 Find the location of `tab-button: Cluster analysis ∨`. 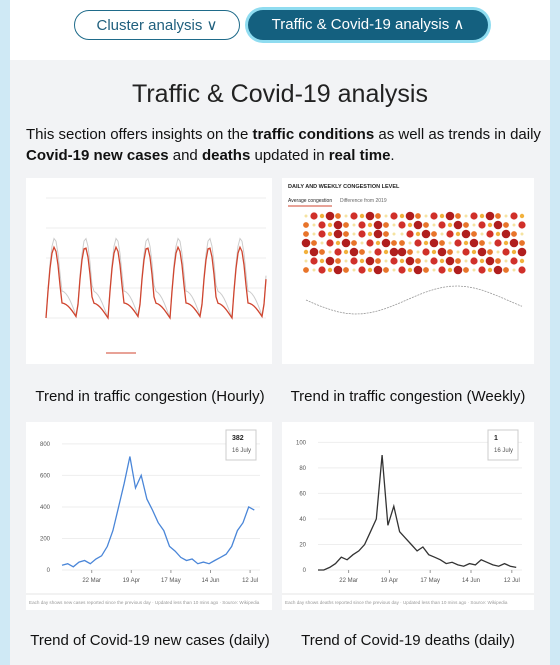

tab-button: Cluster analysis ∨ is located at coordinates (157, 25).